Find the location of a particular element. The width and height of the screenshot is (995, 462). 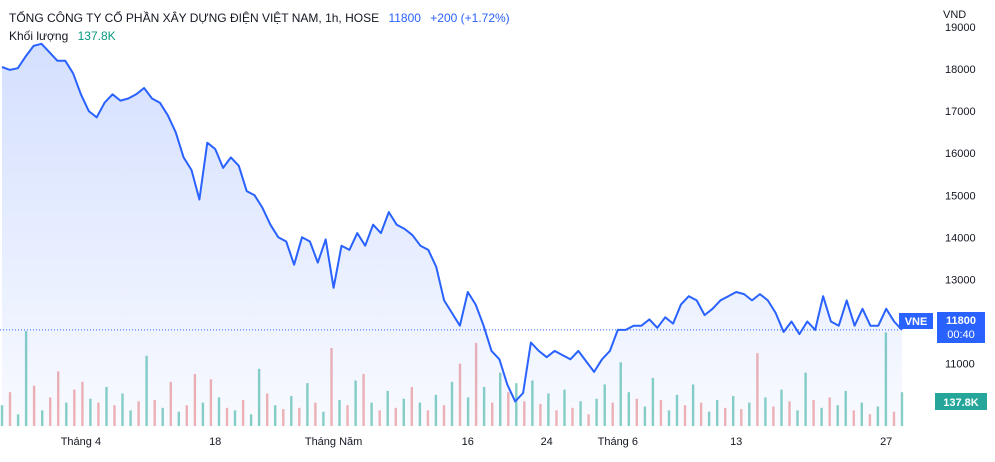

volume-badge-value: 137.8K is located at coordinates (961, 403).